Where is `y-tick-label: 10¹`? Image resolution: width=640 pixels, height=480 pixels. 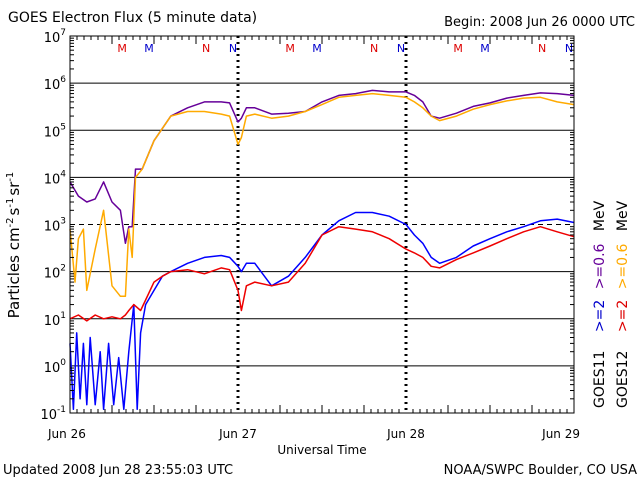 y-tick-label: 10¹ is located at coordinates (55, 320).